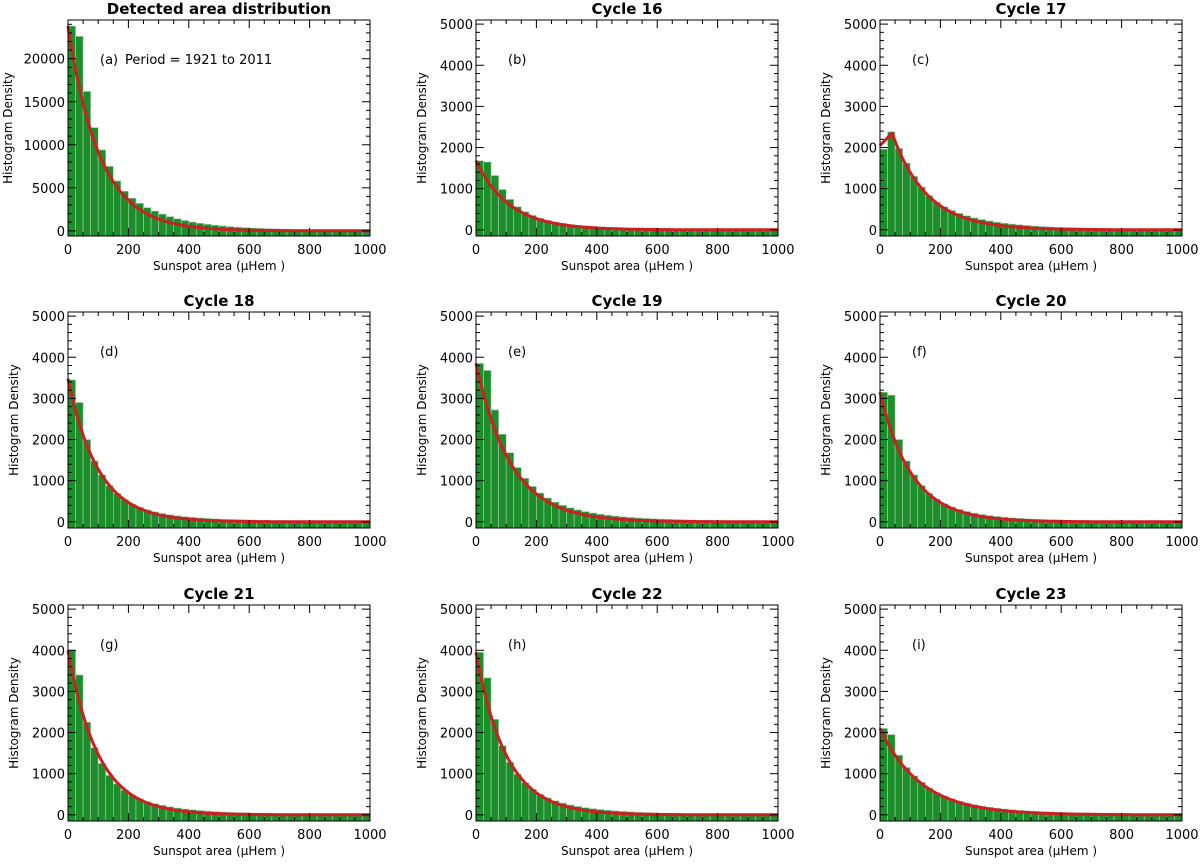 The width and height of the screenshot is (1200, 868). Describe the element at coordinates (919, 352) in the screenshot. I see `panel-label: (f)` at that location.